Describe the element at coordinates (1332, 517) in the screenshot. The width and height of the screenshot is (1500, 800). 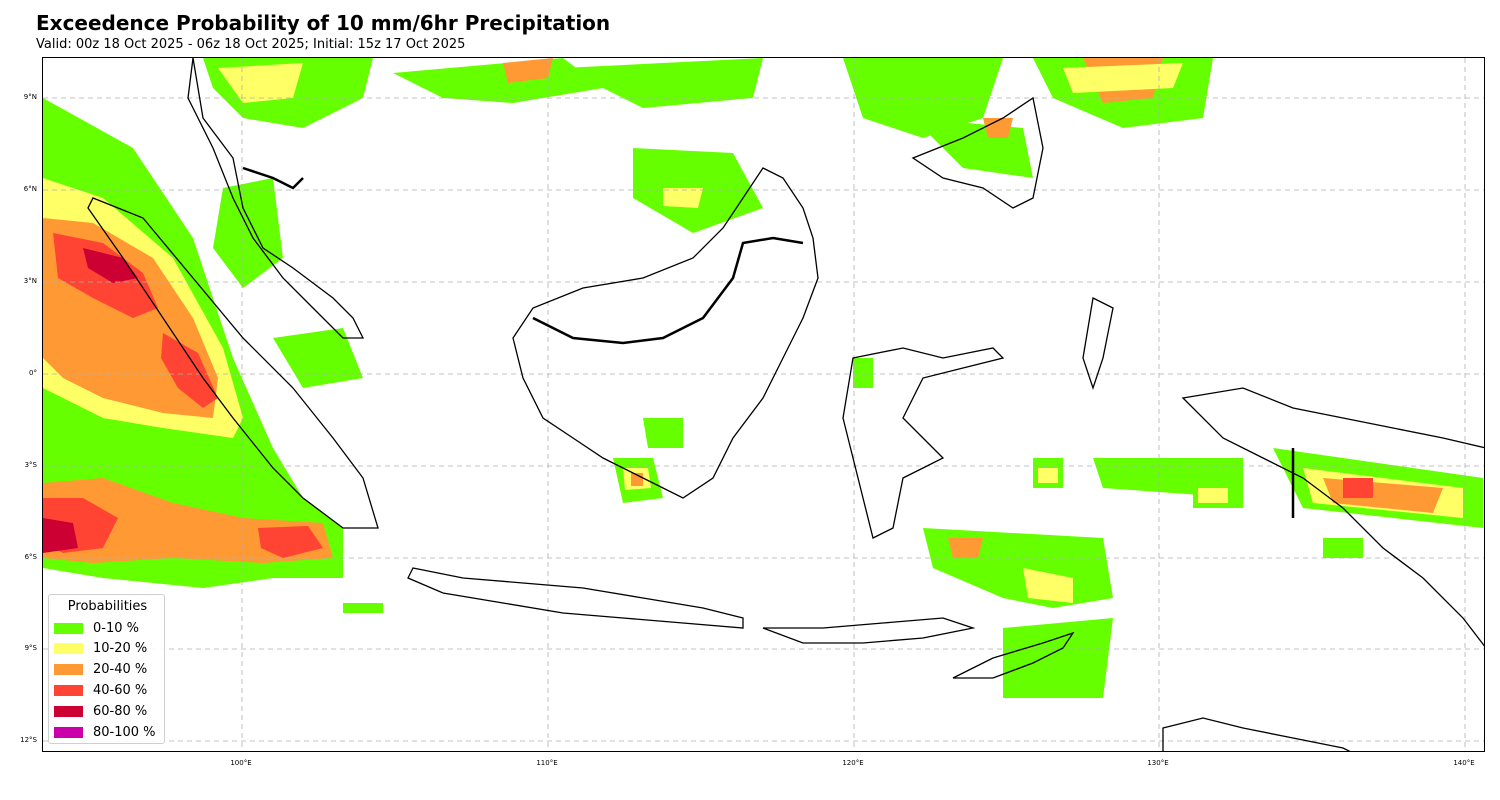
I see `coastline-new-guinea` at that location.